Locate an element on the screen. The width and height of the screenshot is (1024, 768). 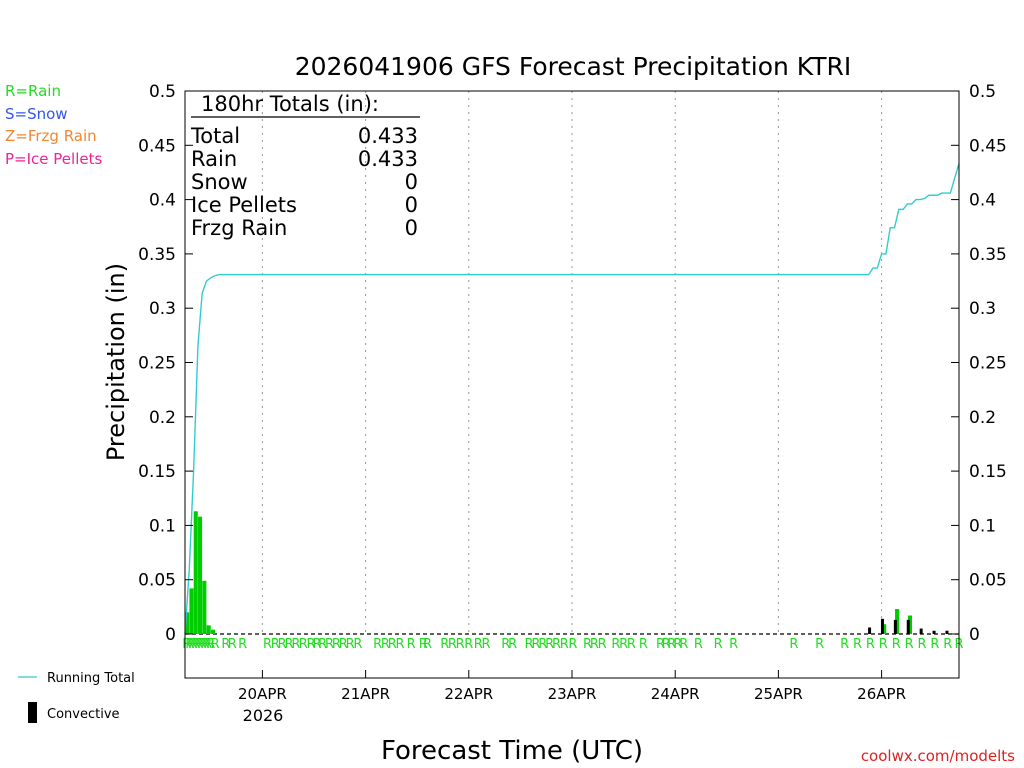
x-tick-label: 25APR is located at coordinates (778, 694).